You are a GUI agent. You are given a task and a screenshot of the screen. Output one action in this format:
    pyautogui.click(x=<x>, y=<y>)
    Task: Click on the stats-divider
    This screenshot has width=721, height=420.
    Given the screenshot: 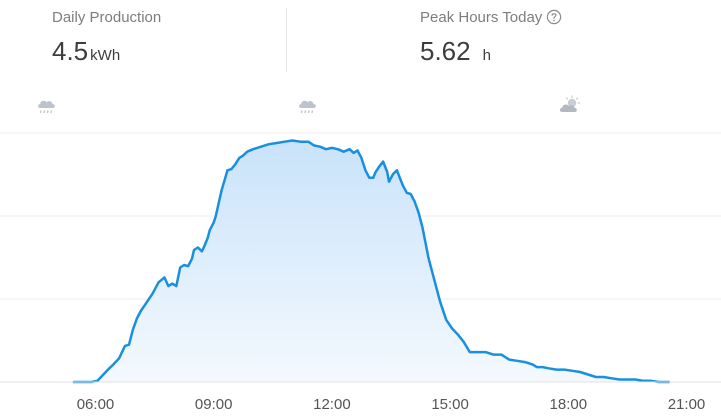 What is the action you would take?
    pyautogui.click(x=286, y=40)
    